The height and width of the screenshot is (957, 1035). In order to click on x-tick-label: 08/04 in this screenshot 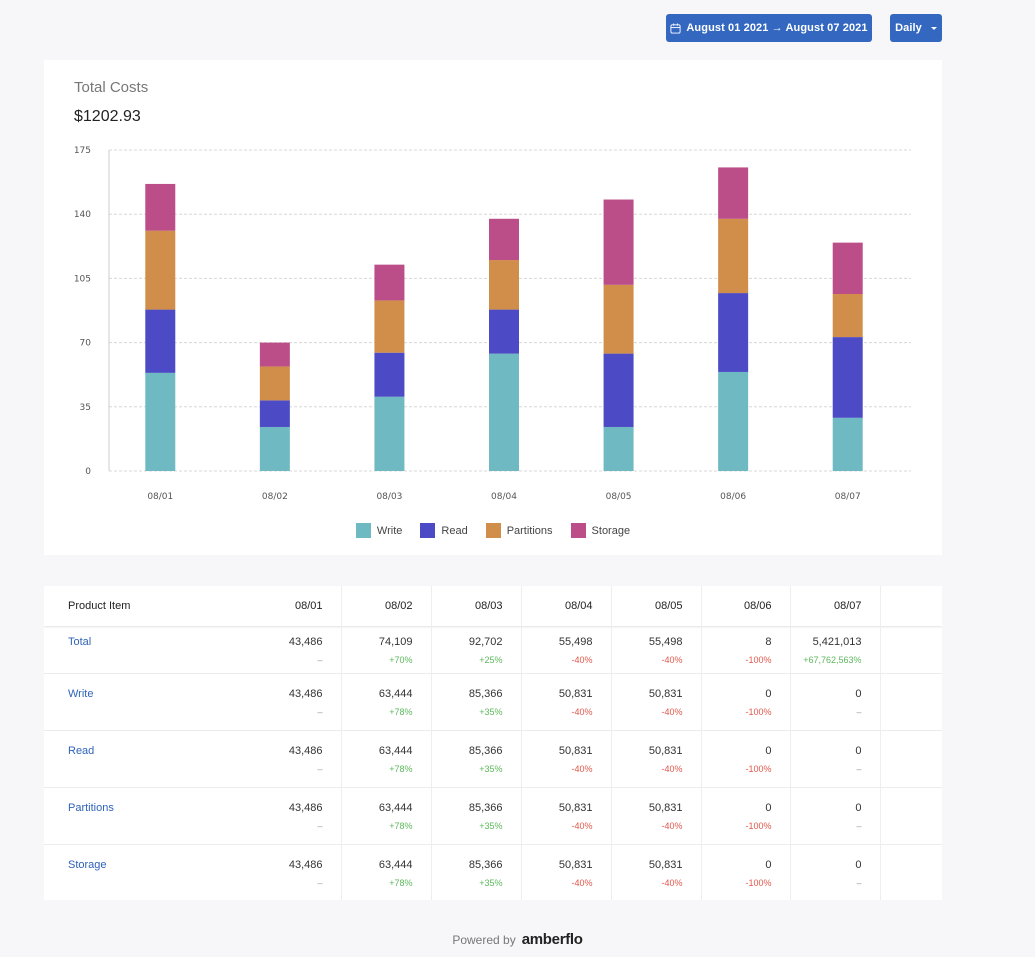, I will do `click(504, 497)`.